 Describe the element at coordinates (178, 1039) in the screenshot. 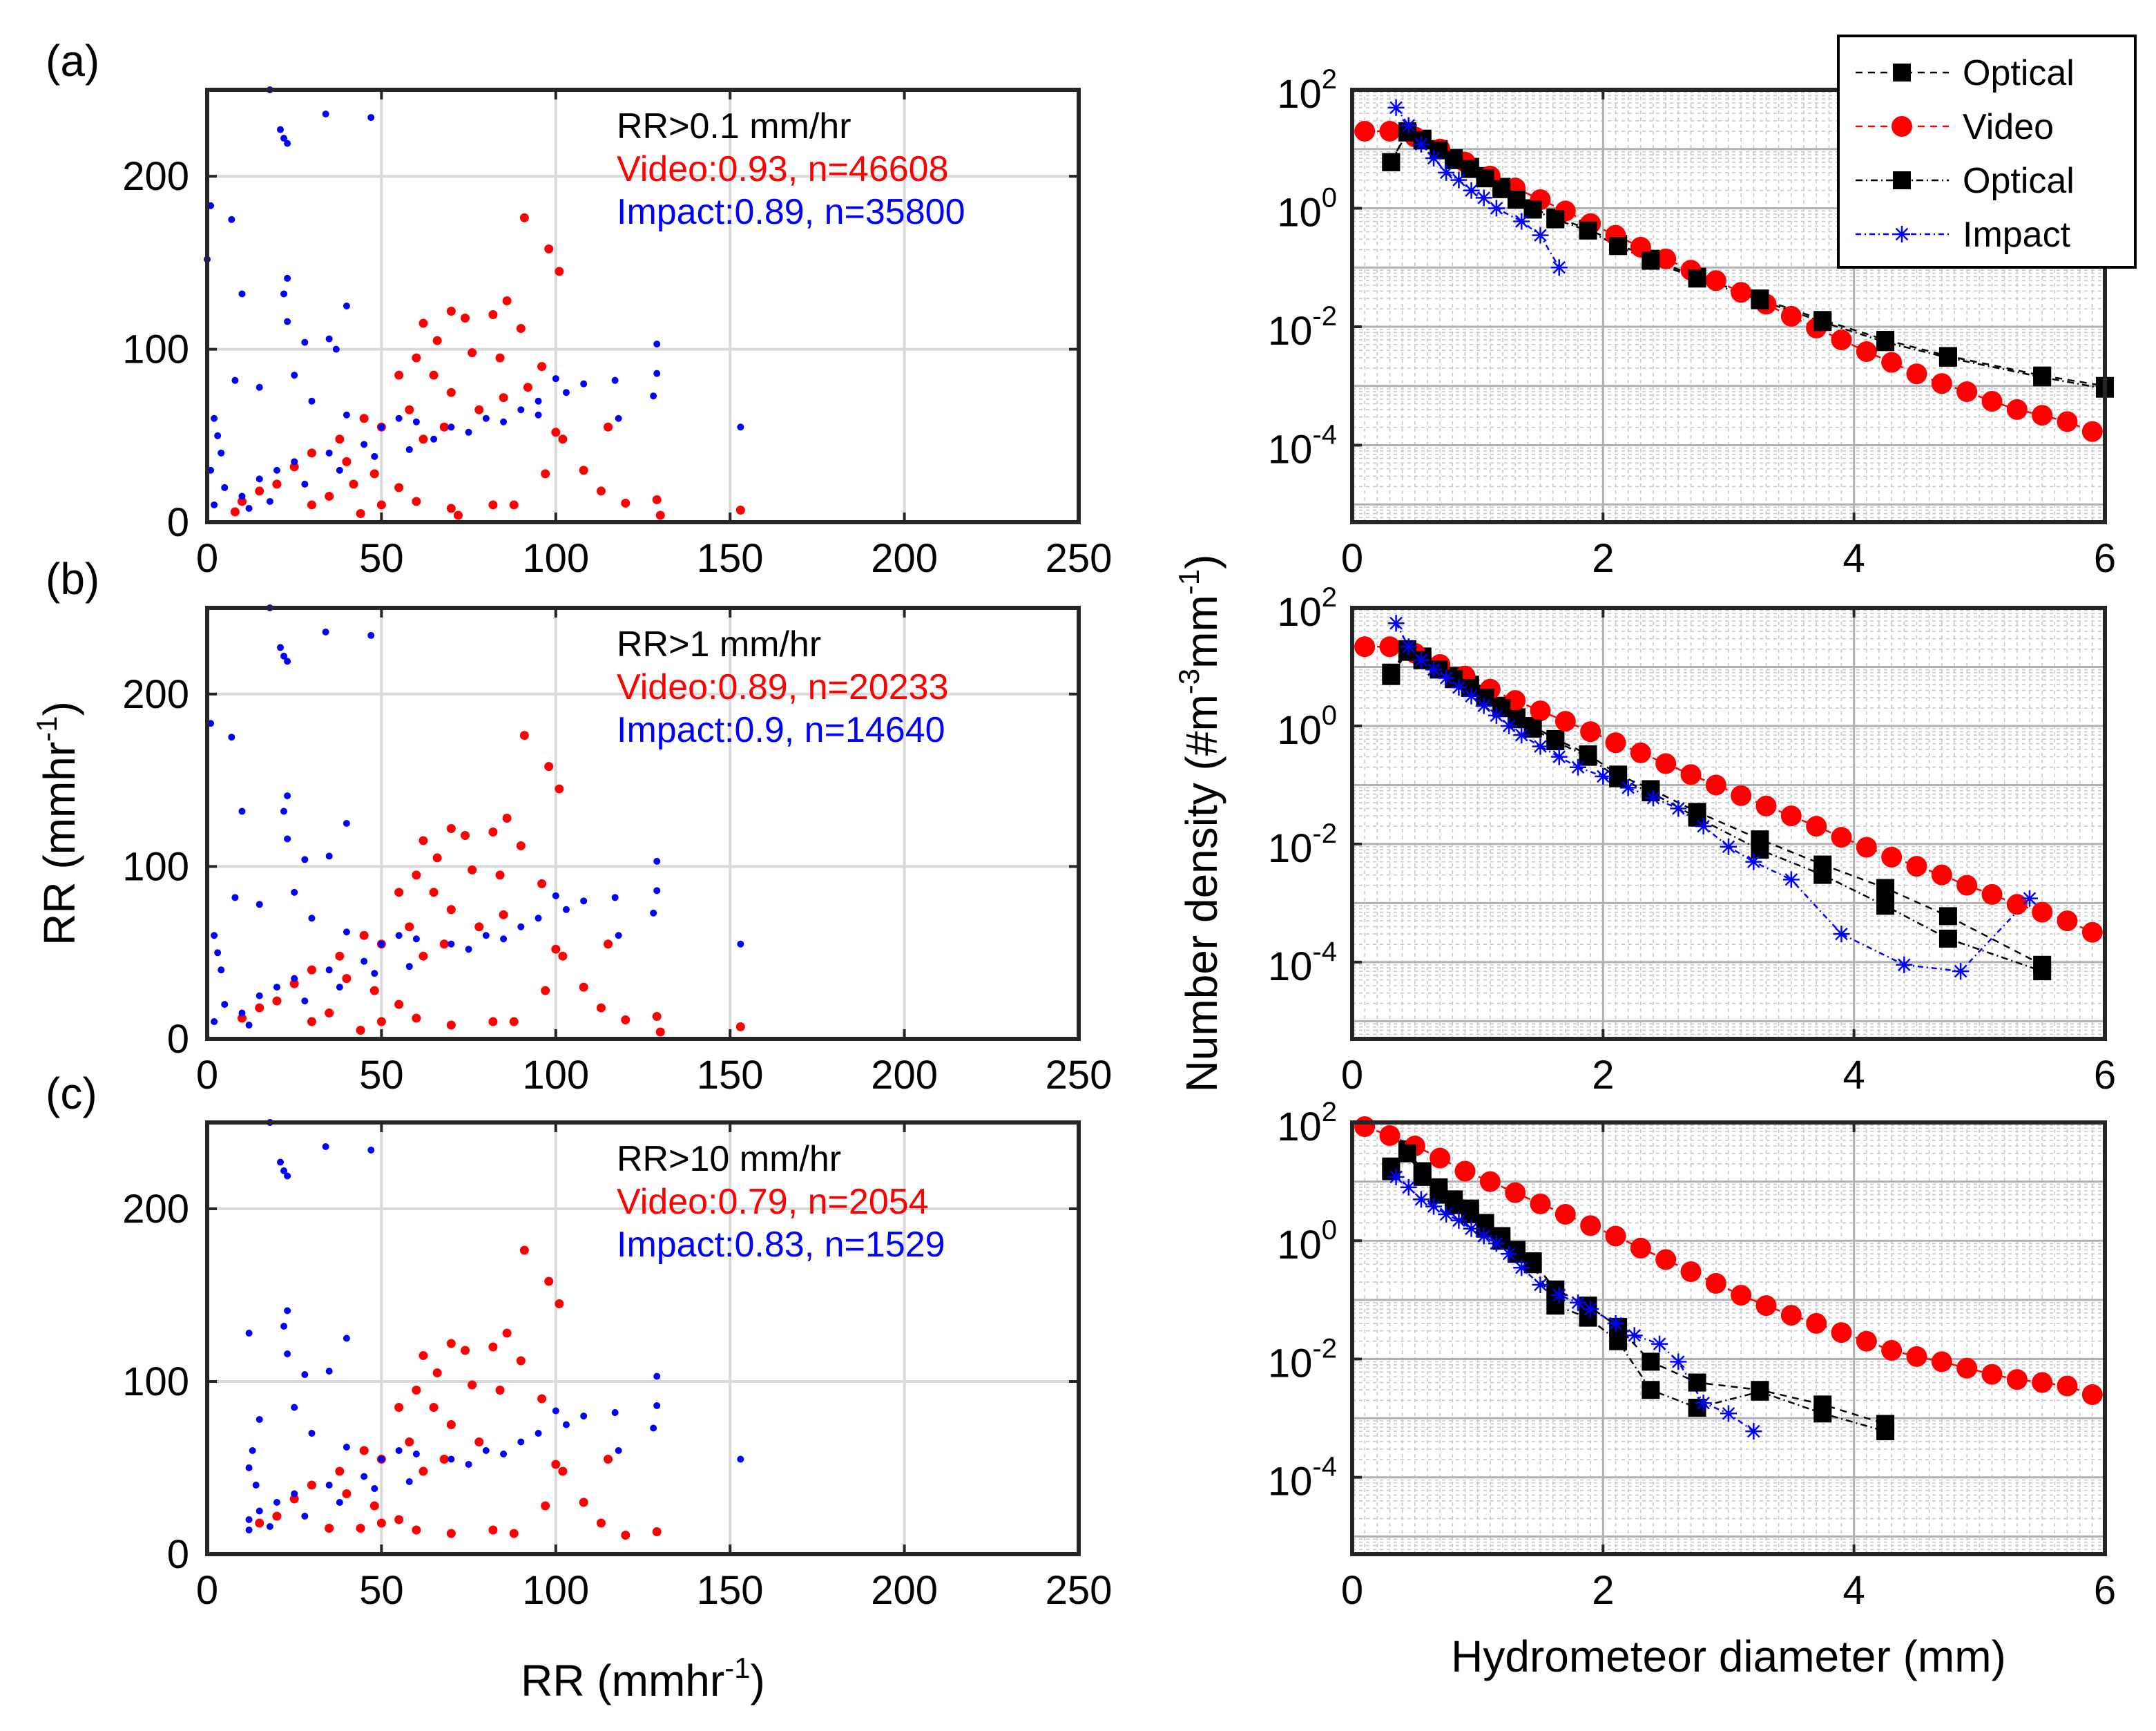

I see `y-tick-label: 0` at that location.